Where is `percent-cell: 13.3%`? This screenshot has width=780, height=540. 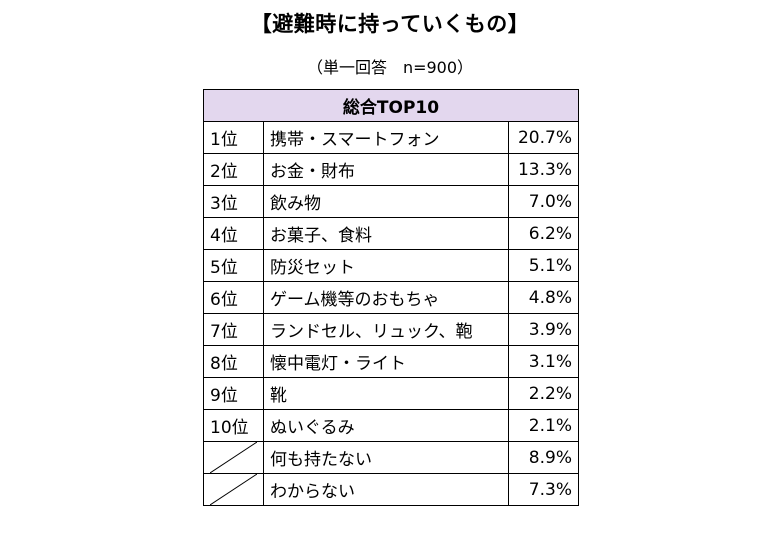
percent-cell: 13.3% is located at coordinates (543, 169).